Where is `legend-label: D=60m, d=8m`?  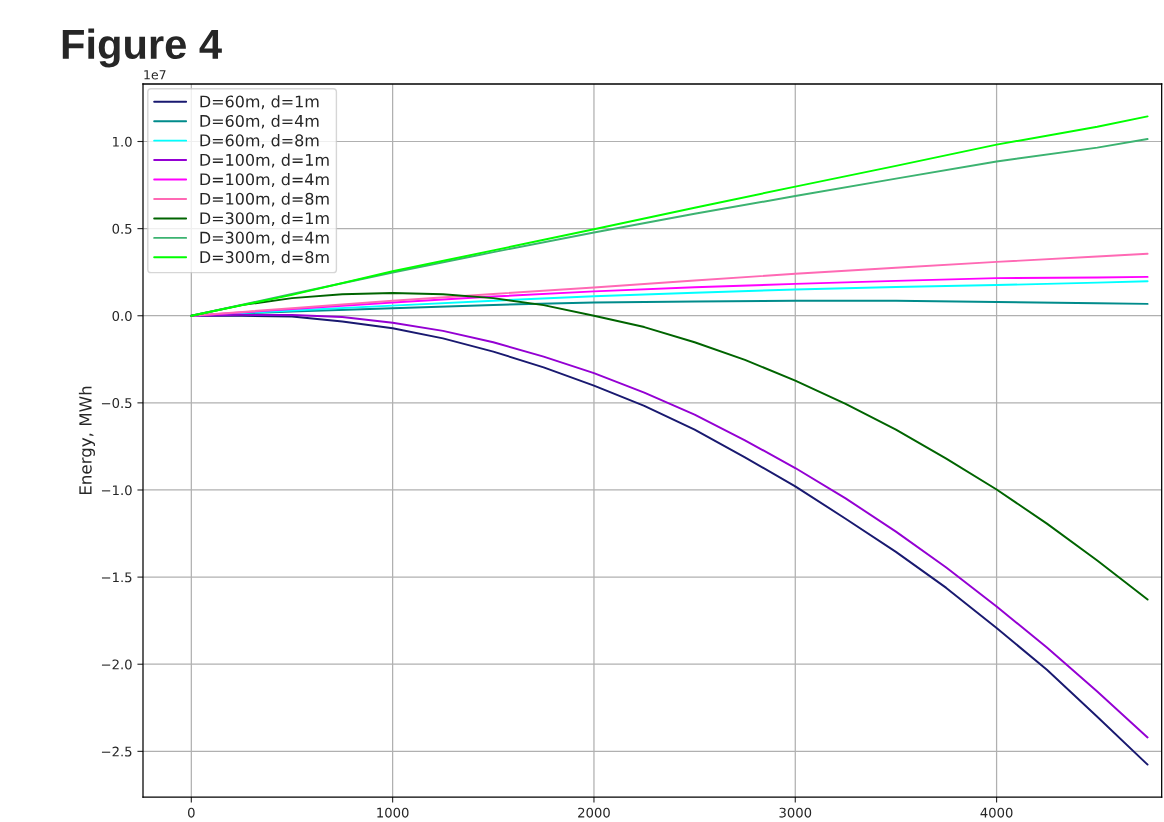
legend-label: D=60m, d=8m is located at coordinates (259, 141).